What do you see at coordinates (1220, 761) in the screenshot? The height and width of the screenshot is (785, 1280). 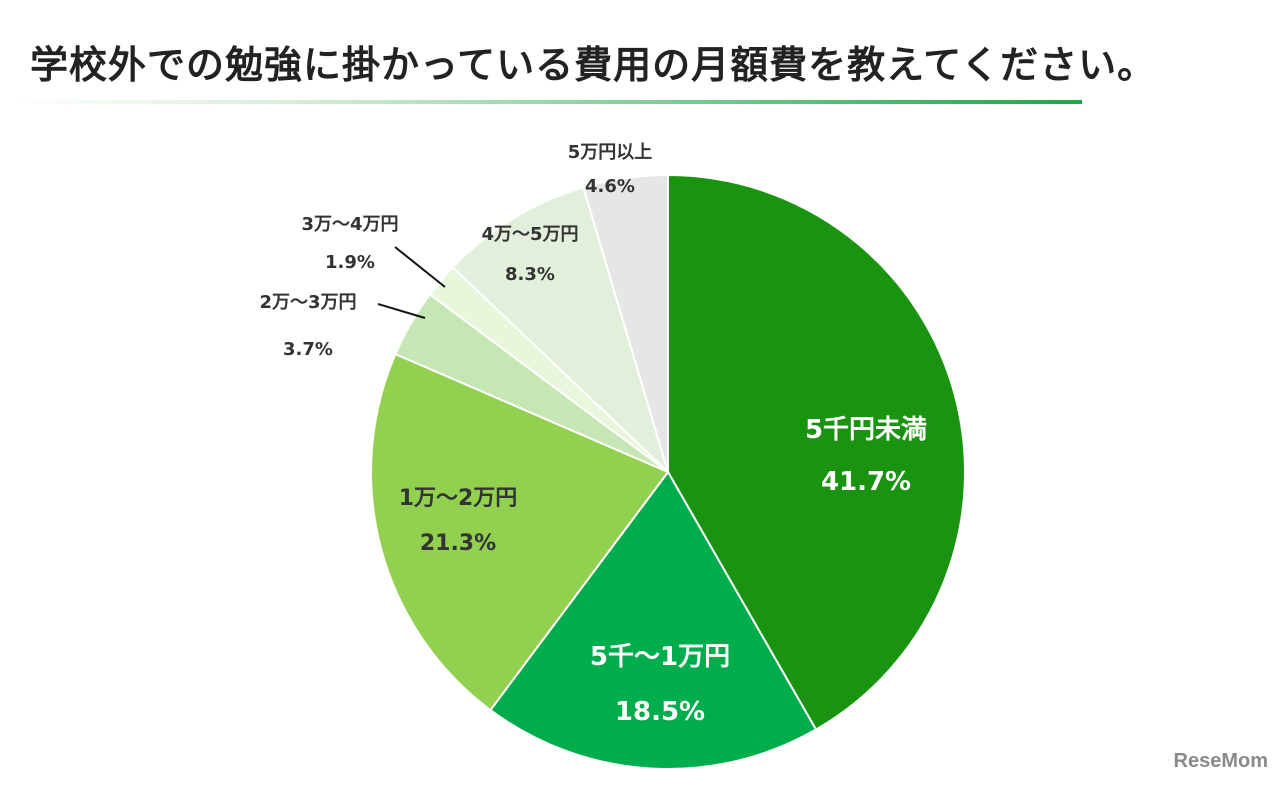 I see `resemom-logo: ReseMom` at bounding box center [1220, 761].